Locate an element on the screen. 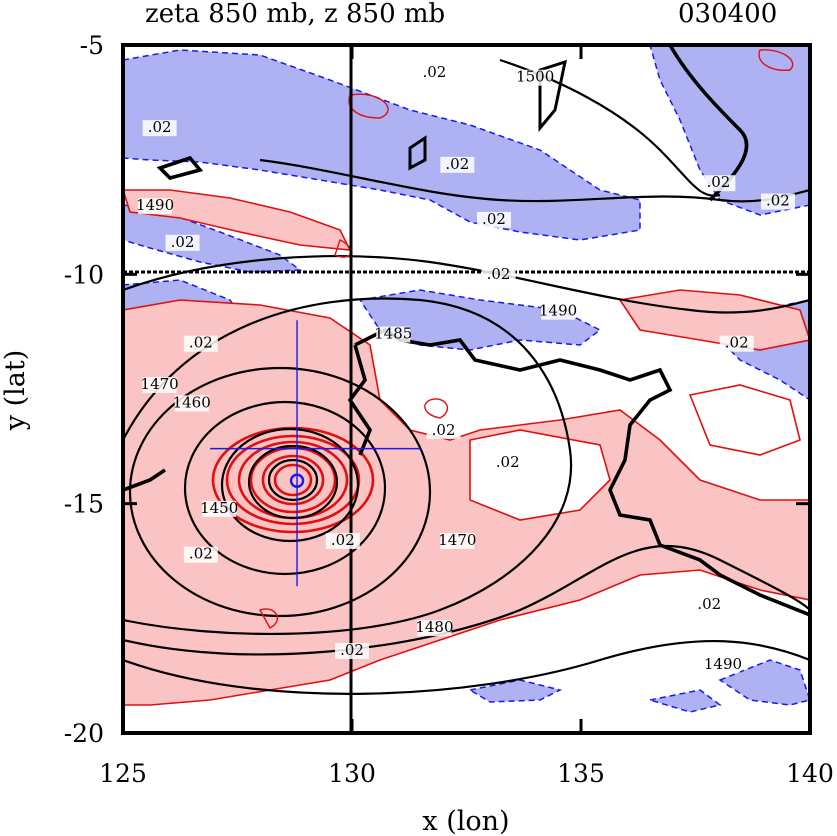 This screenshot has height=836, width=837. height-contour-label-4: 1470 is located at coordinates (457, 540).